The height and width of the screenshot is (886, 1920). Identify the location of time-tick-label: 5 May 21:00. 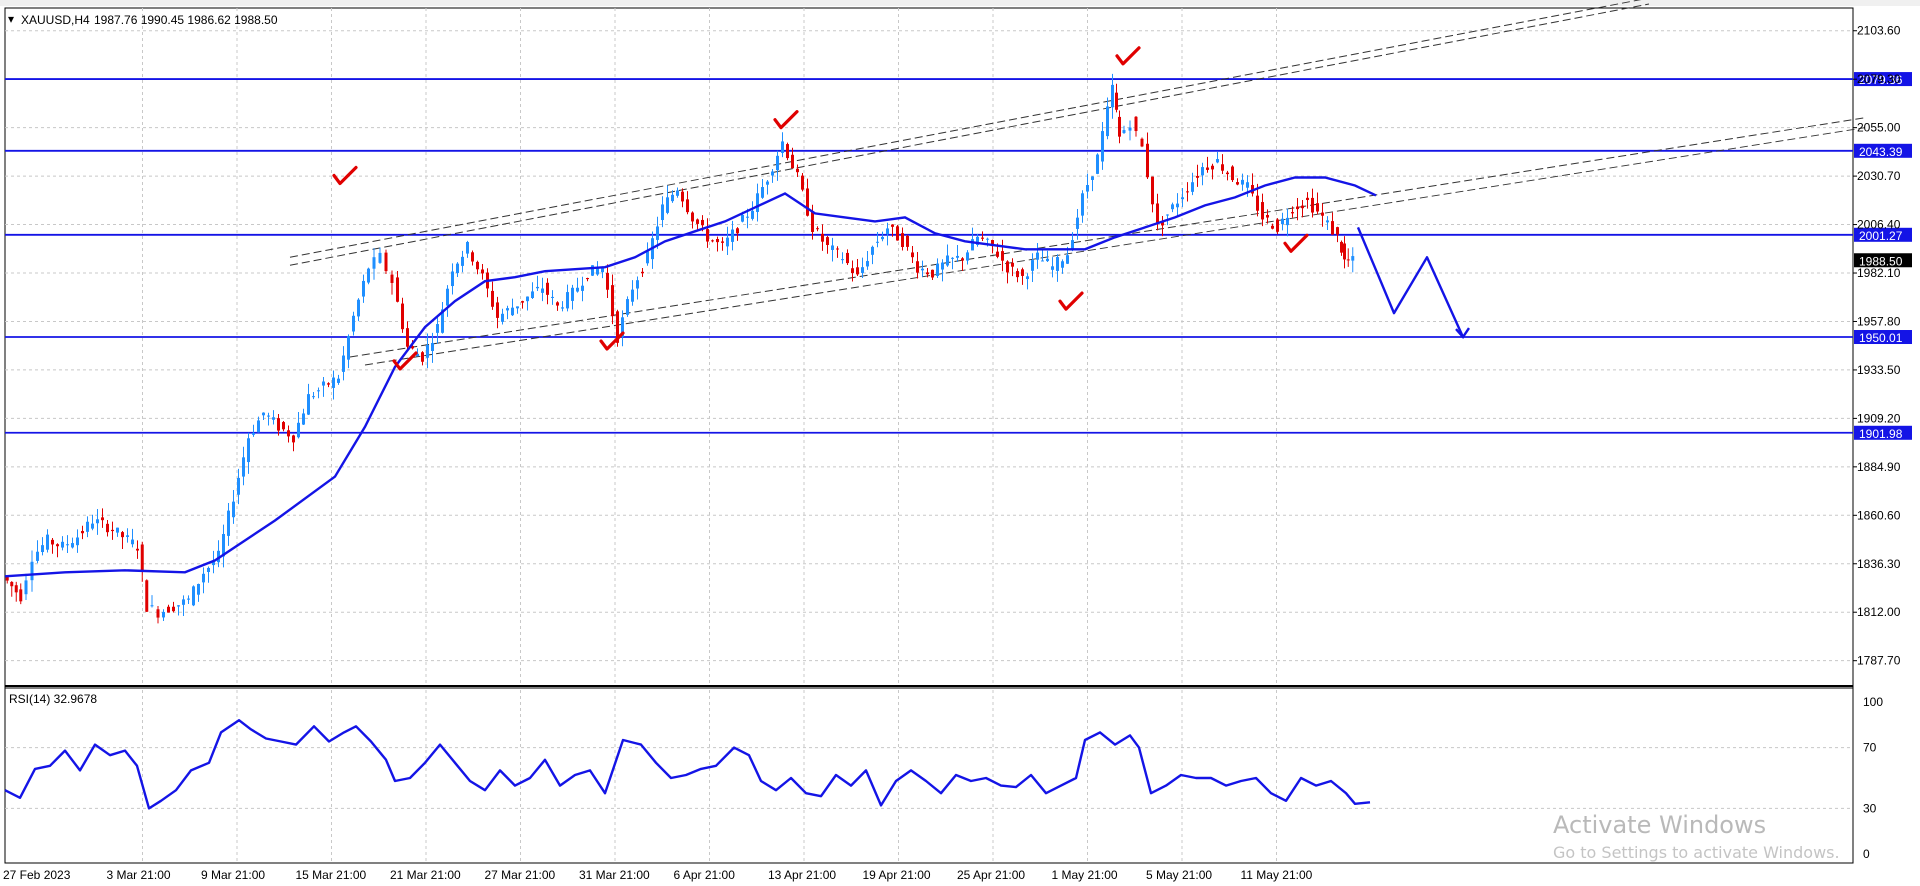
(1179, 875).